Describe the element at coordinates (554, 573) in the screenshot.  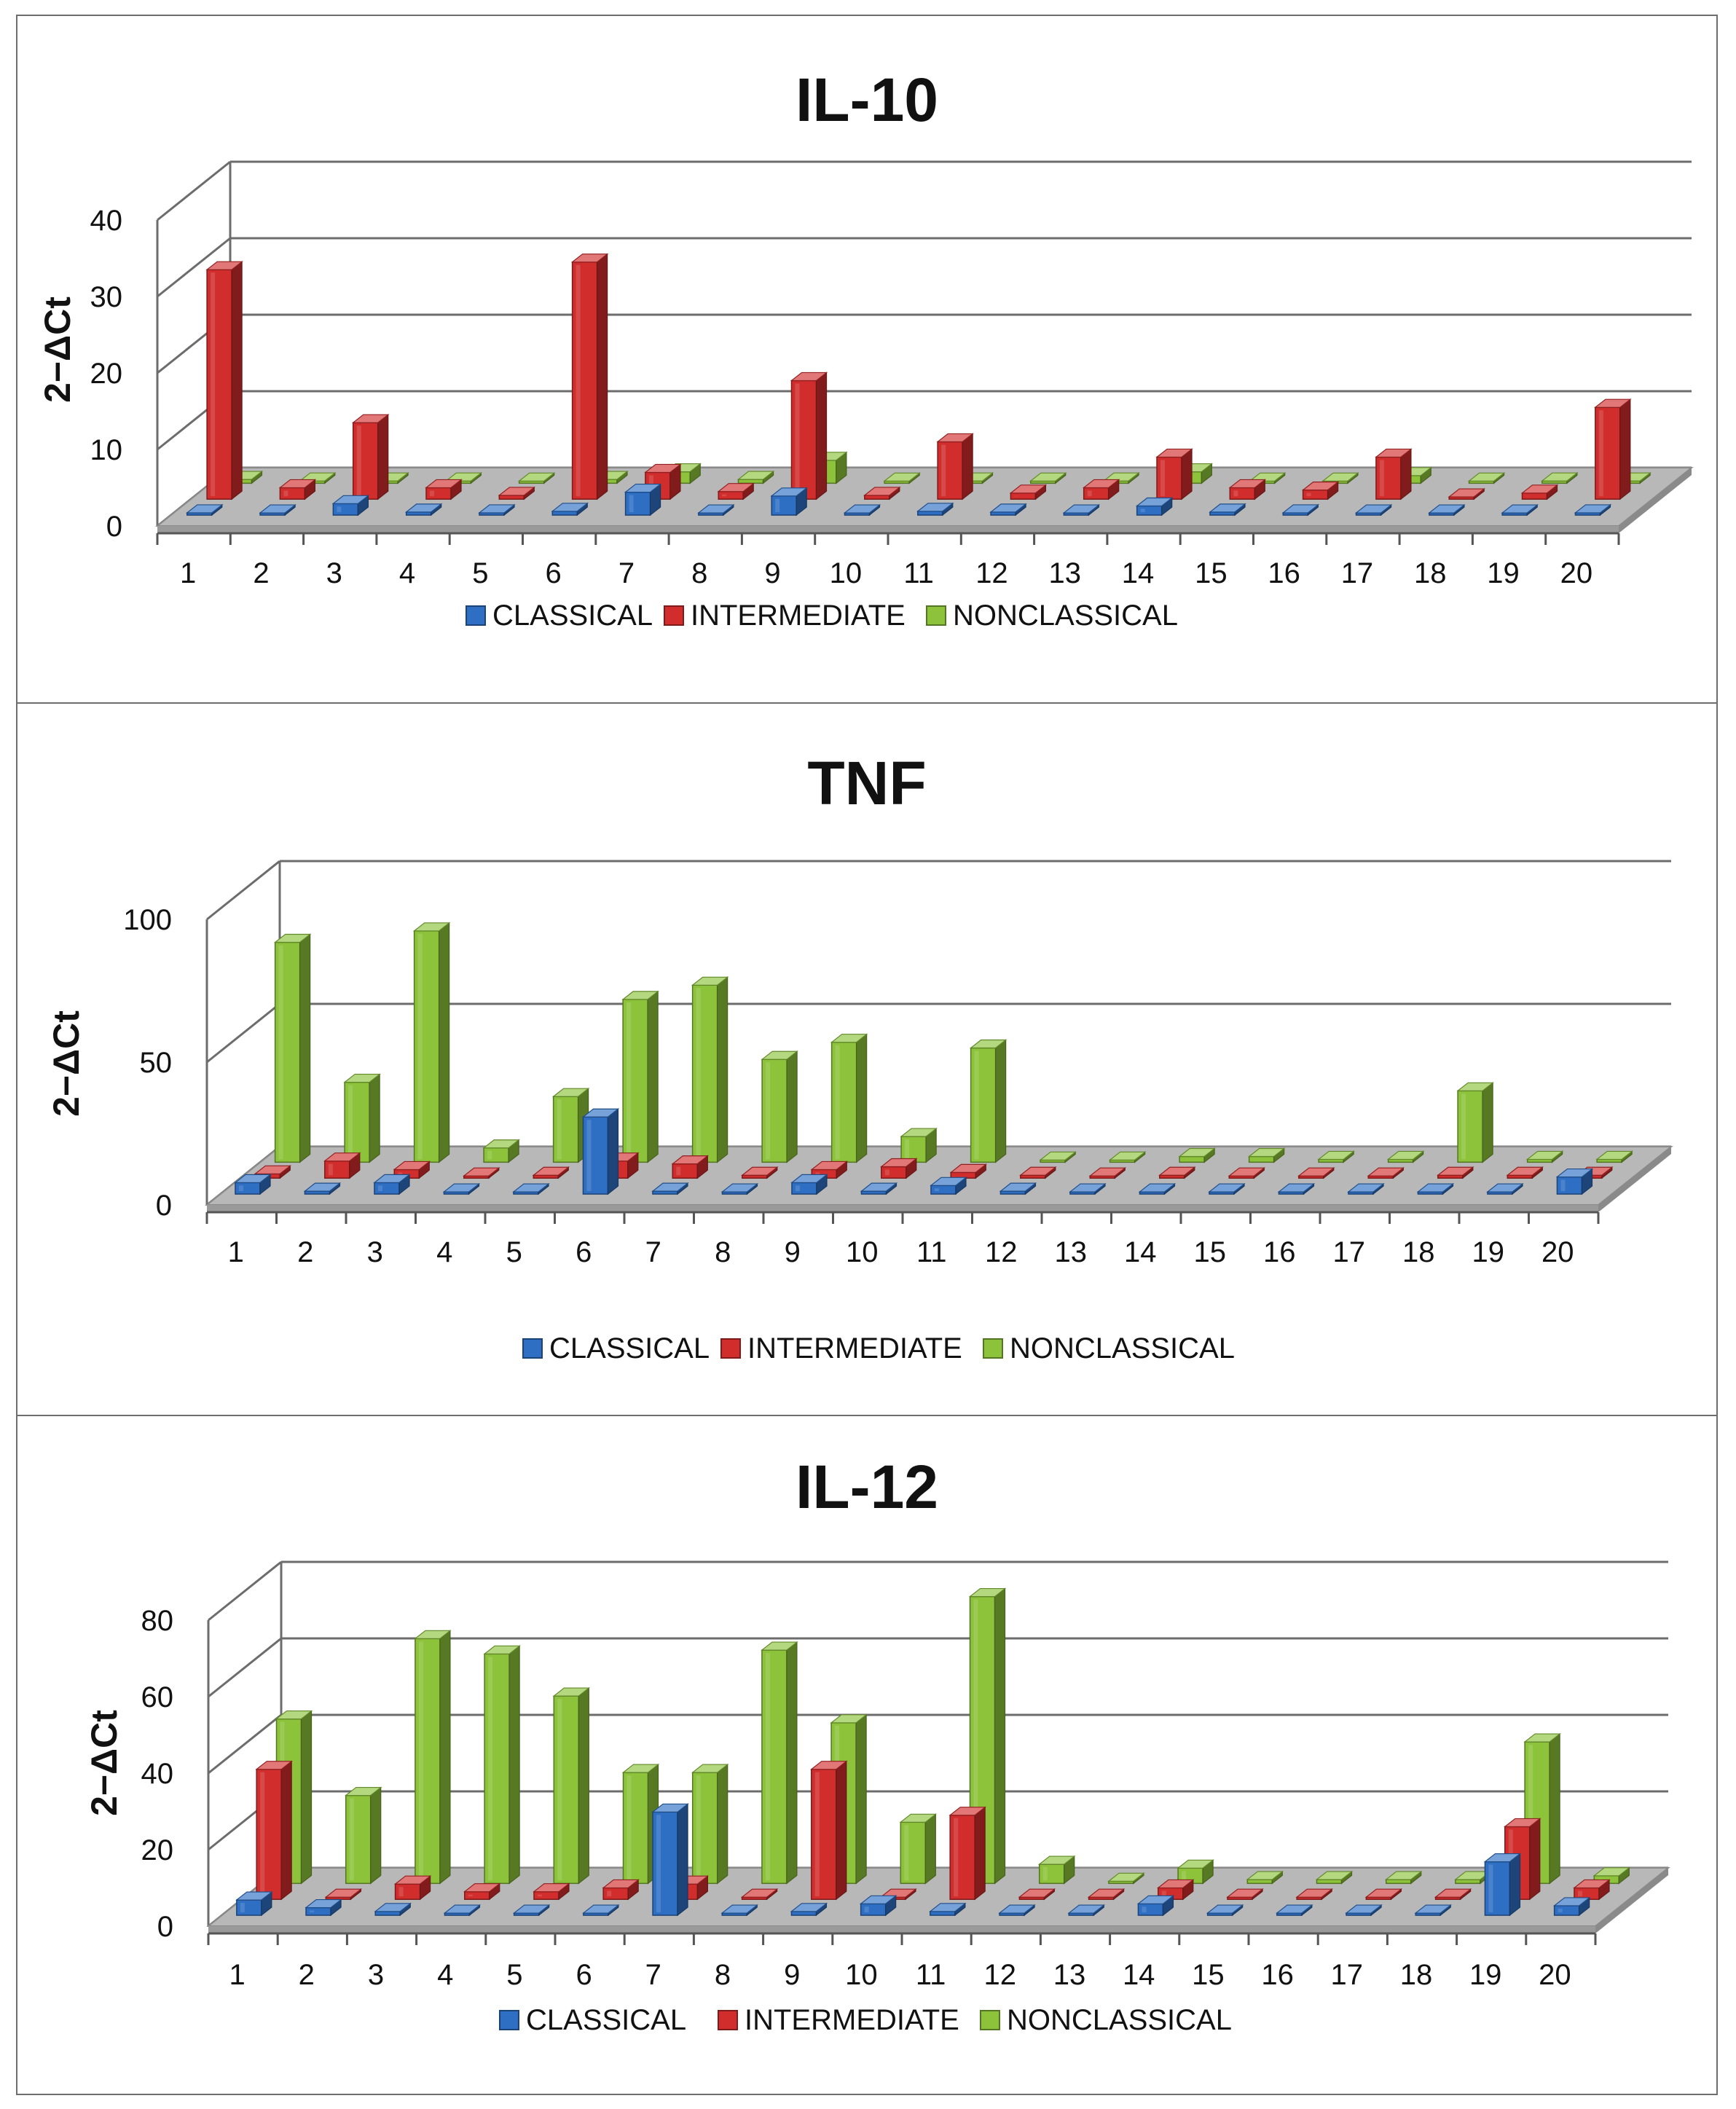
I see `x-tick-label: 6` at that location.